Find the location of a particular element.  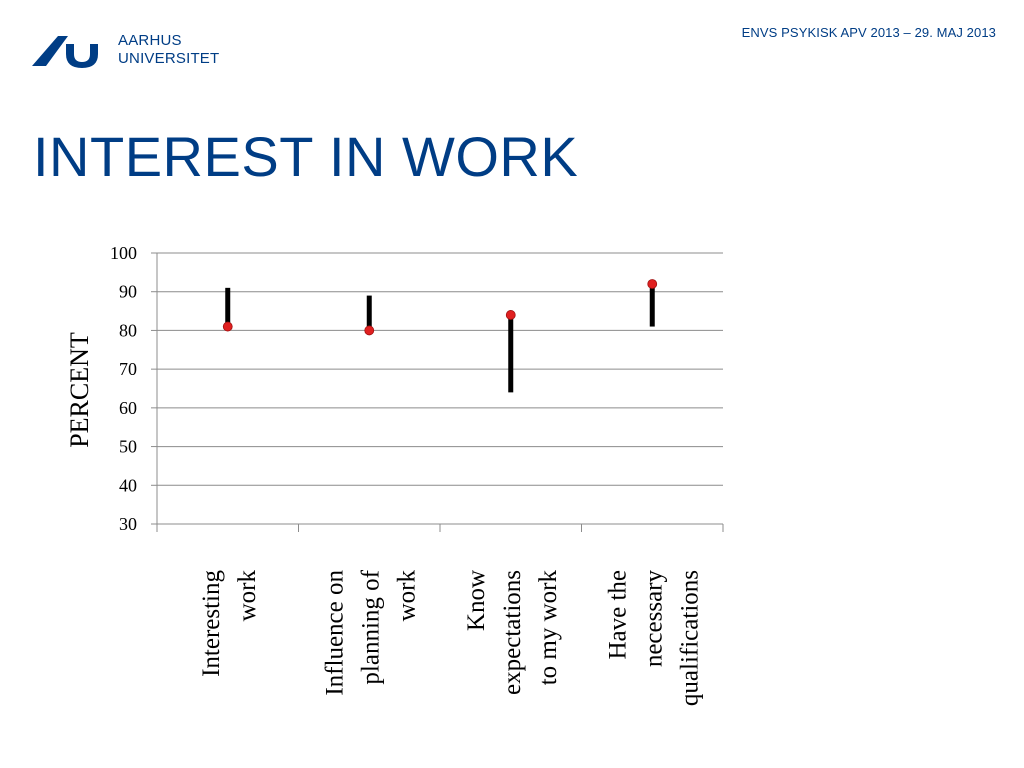

category-label: planning of is located at coordinates (370, 626).